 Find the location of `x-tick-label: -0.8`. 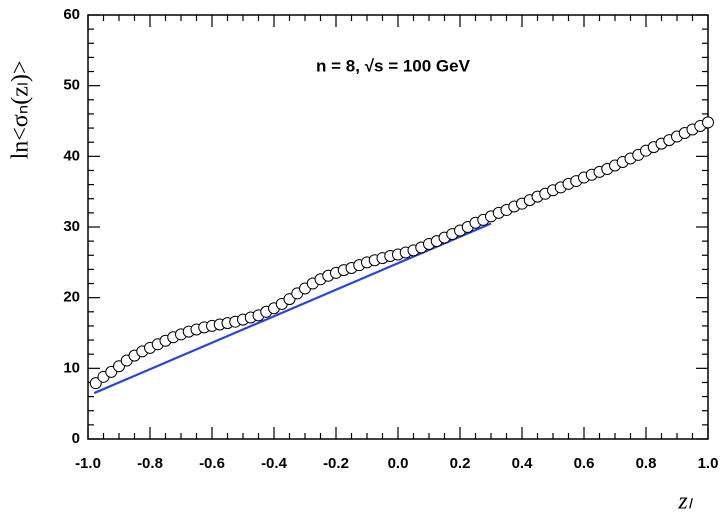

x-tick-label: -0.8 is located at coordinates (150, 463).